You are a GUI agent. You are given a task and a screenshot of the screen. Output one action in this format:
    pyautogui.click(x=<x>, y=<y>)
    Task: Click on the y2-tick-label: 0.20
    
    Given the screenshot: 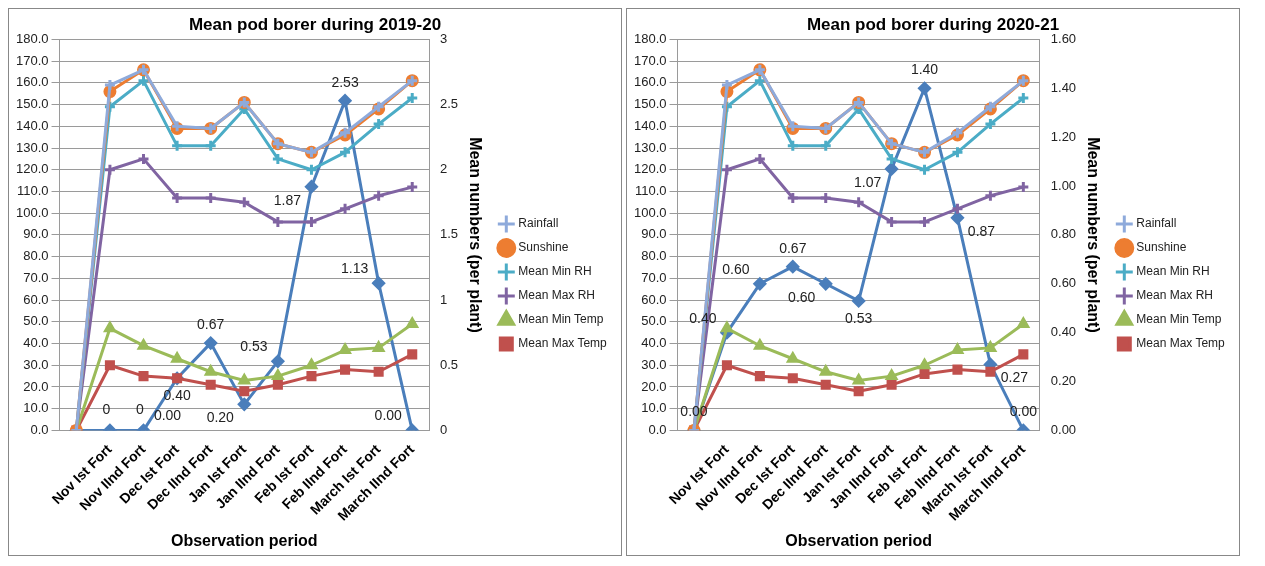 What is the action you would take?
    pyautogui.click(x=1063, y=381)
    